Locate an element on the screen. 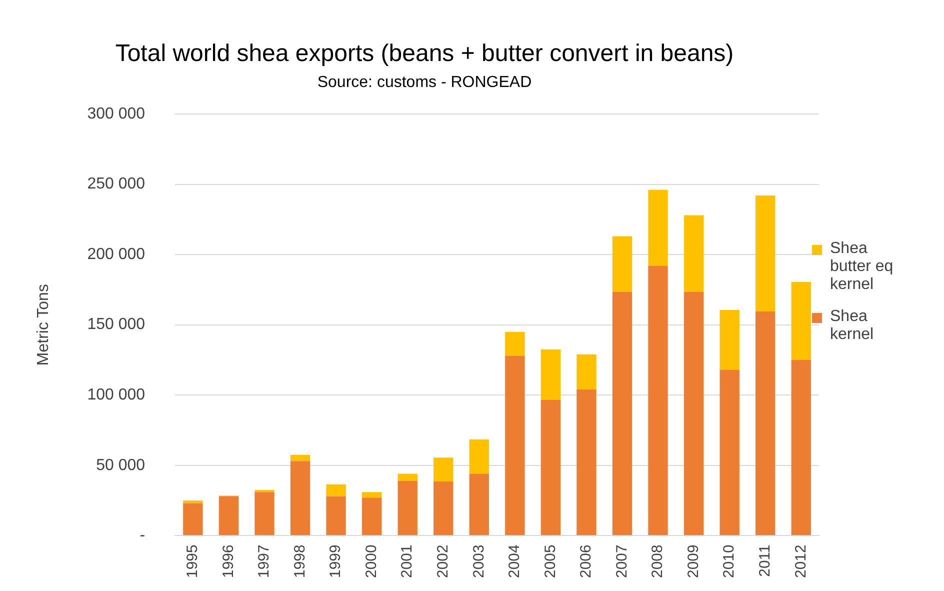 Image resolution: width=944 pixels, height=591 pixels. x-tick-label: 2002 is located at coordinates (443, 561).